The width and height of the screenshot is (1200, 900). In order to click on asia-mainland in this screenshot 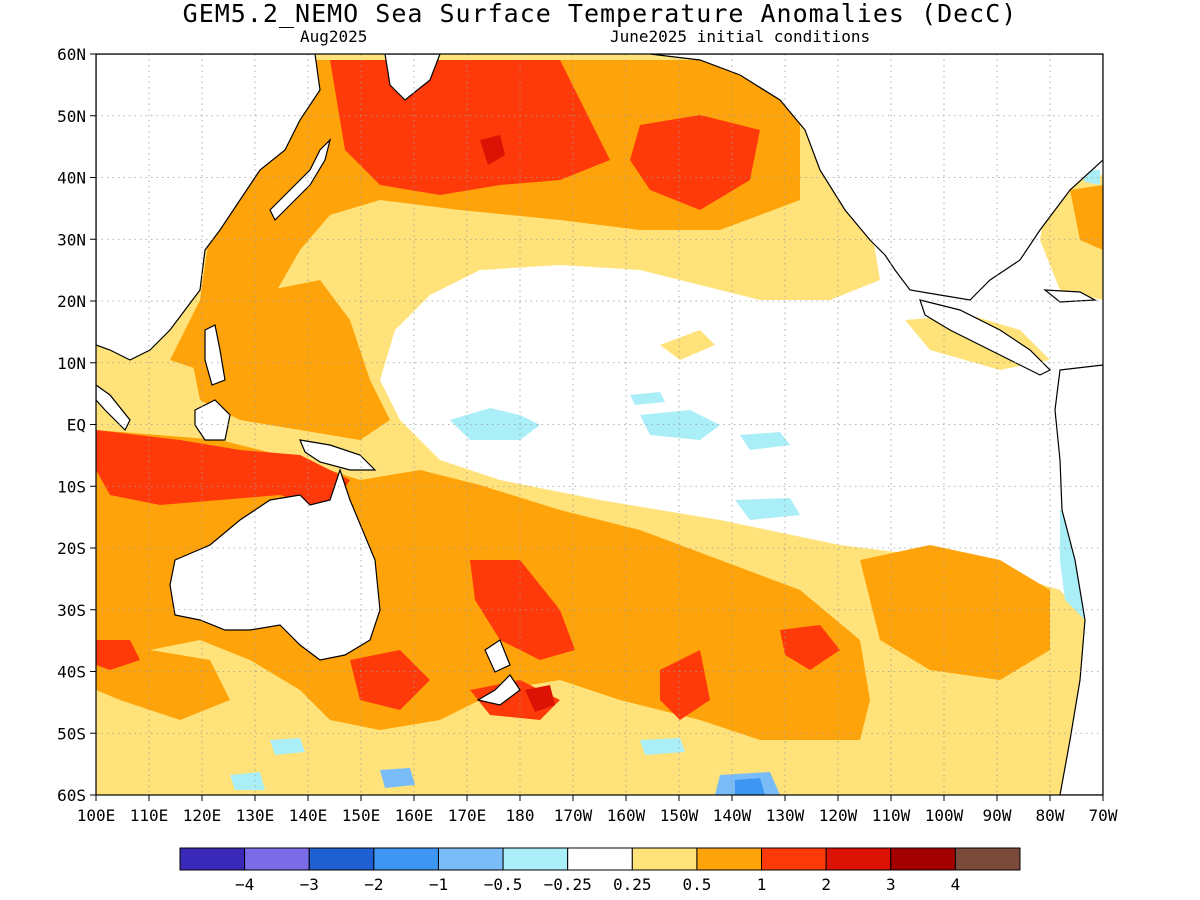, I will do `click(208, 207)`.